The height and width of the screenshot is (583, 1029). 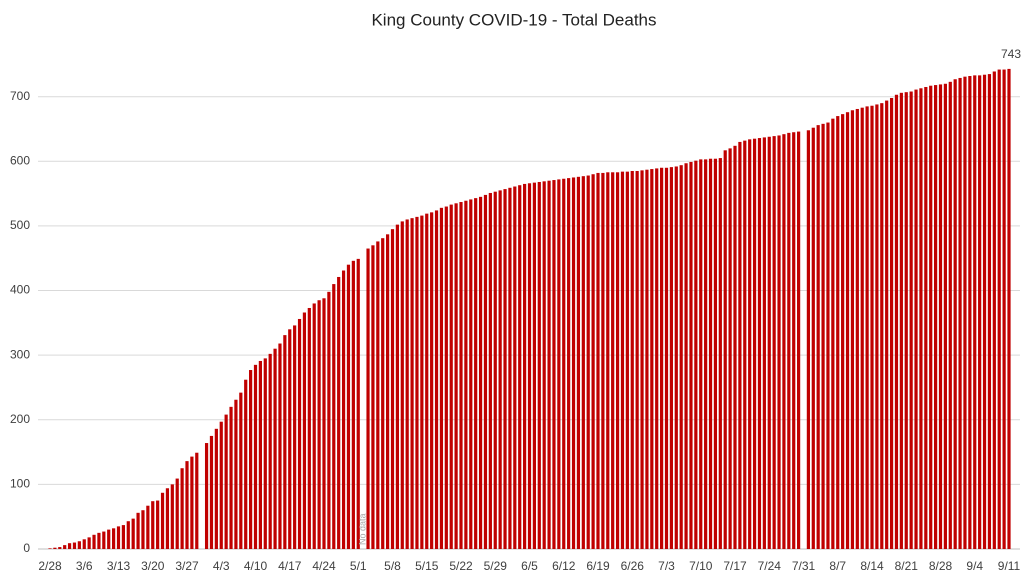 I want to click on x-tick-label: 8/7, so click(x=837, y=566).